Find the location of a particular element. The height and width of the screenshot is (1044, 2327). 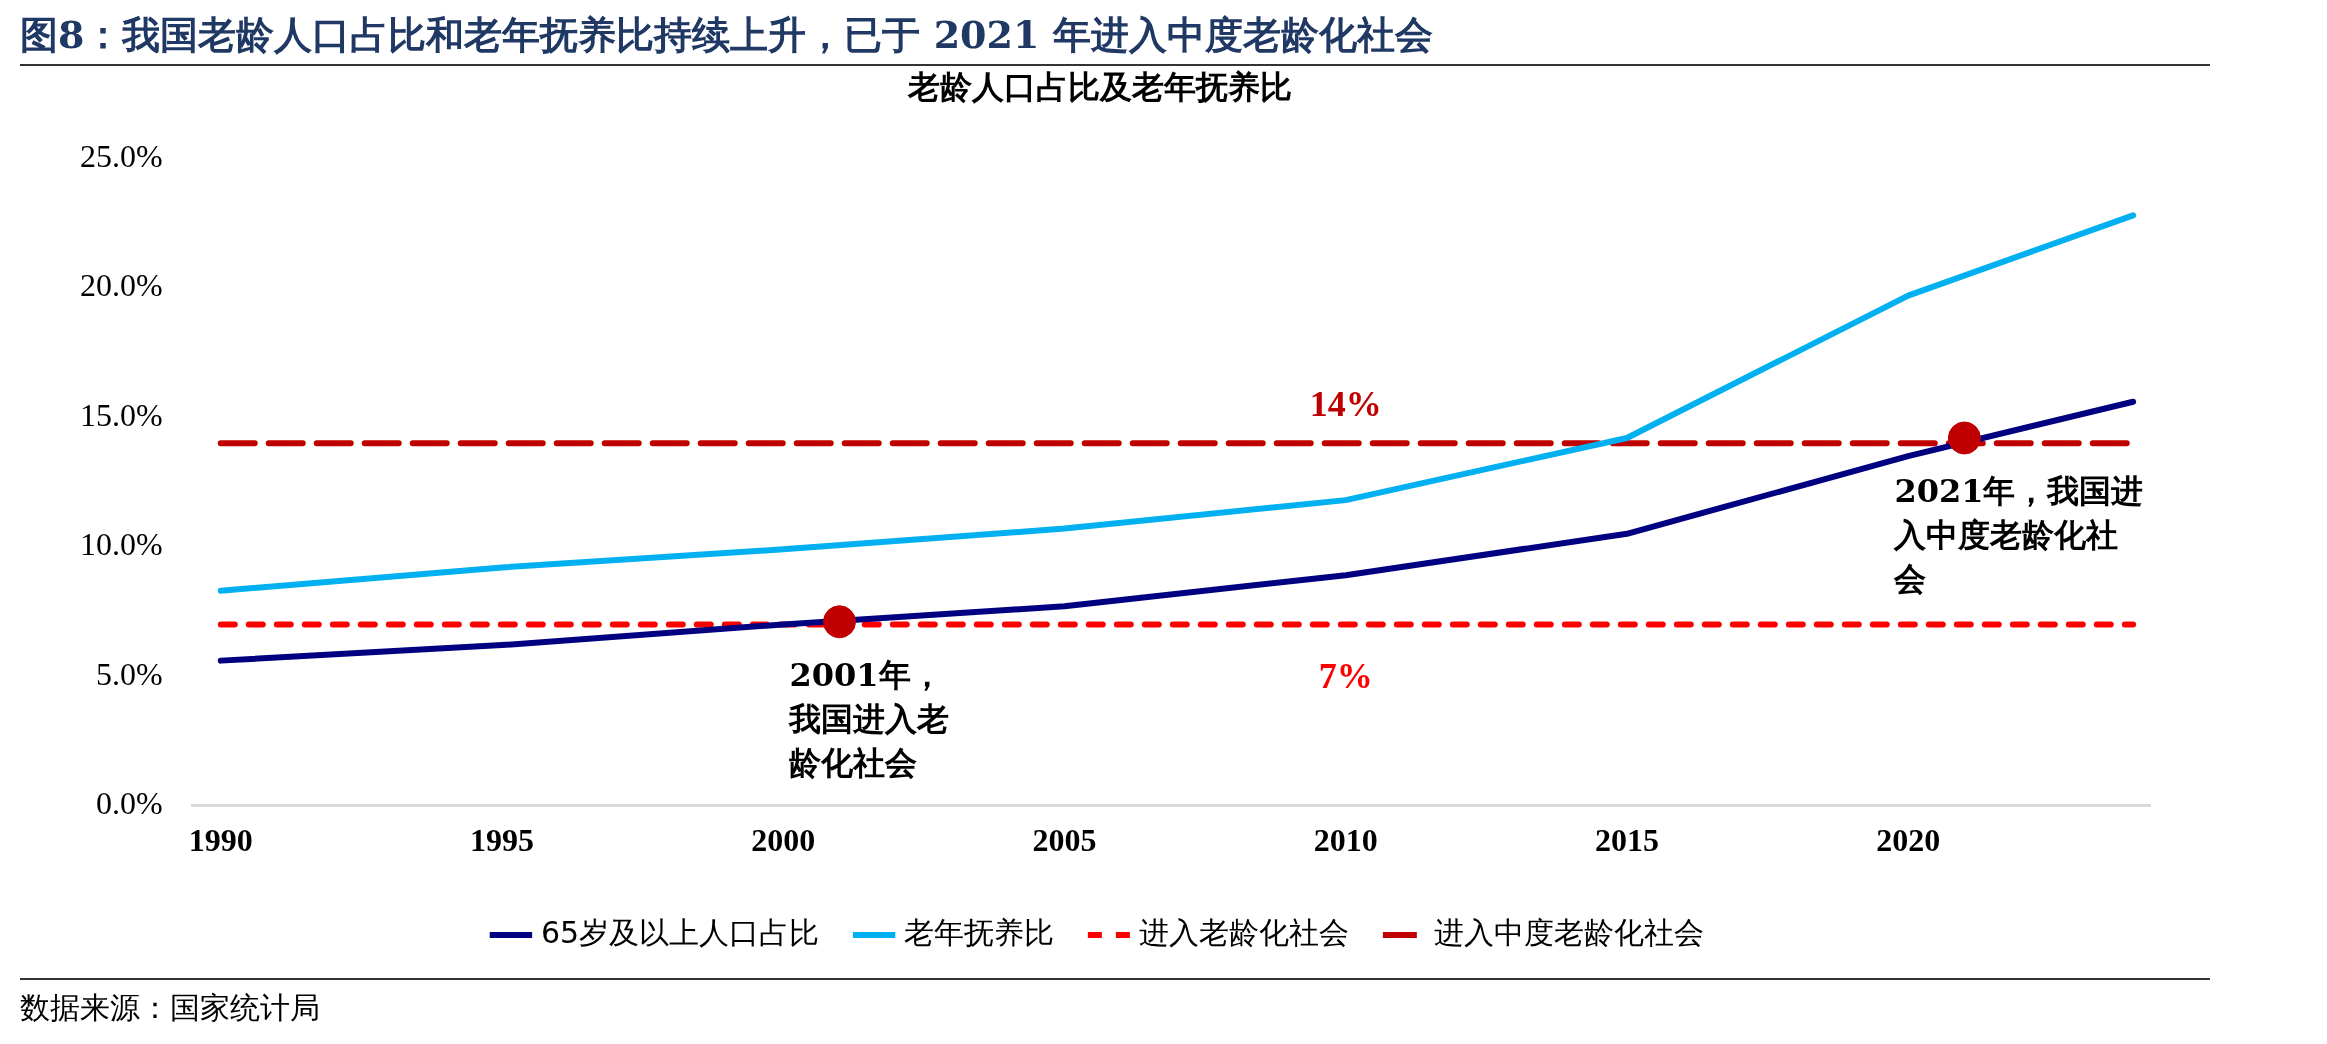

legend-label: 65岁及以上人口占比 is located at coordinates (680, 932).